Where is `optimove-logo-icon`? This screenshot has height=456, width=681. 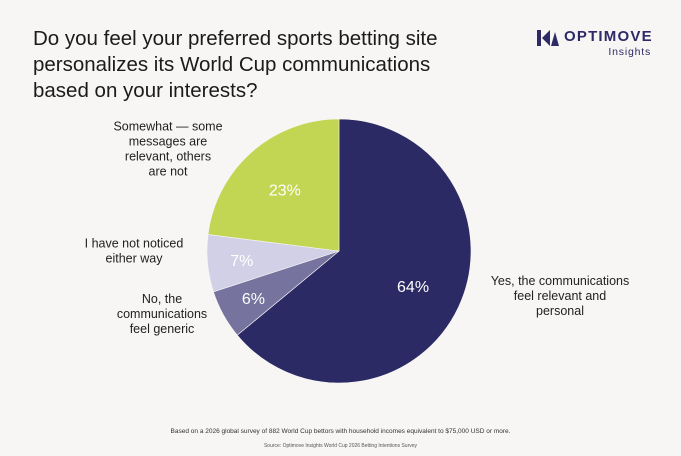
optimove-logo-icon is located at coordinates (548, 38).